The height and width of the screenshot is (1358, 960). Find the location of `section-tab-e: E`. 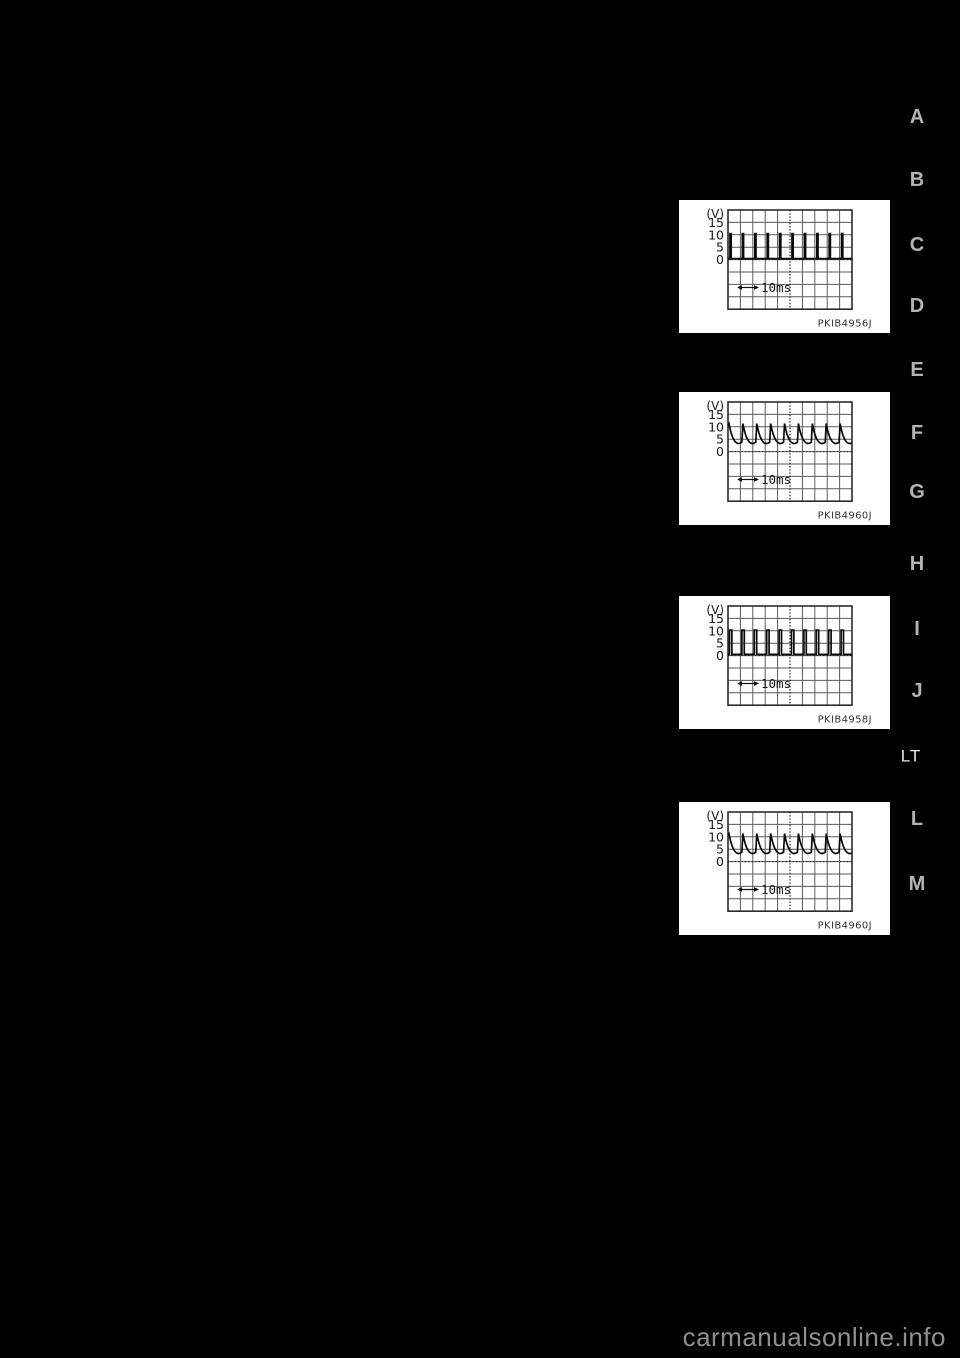

section-tab-e: E is located at coordinates (917, 370).